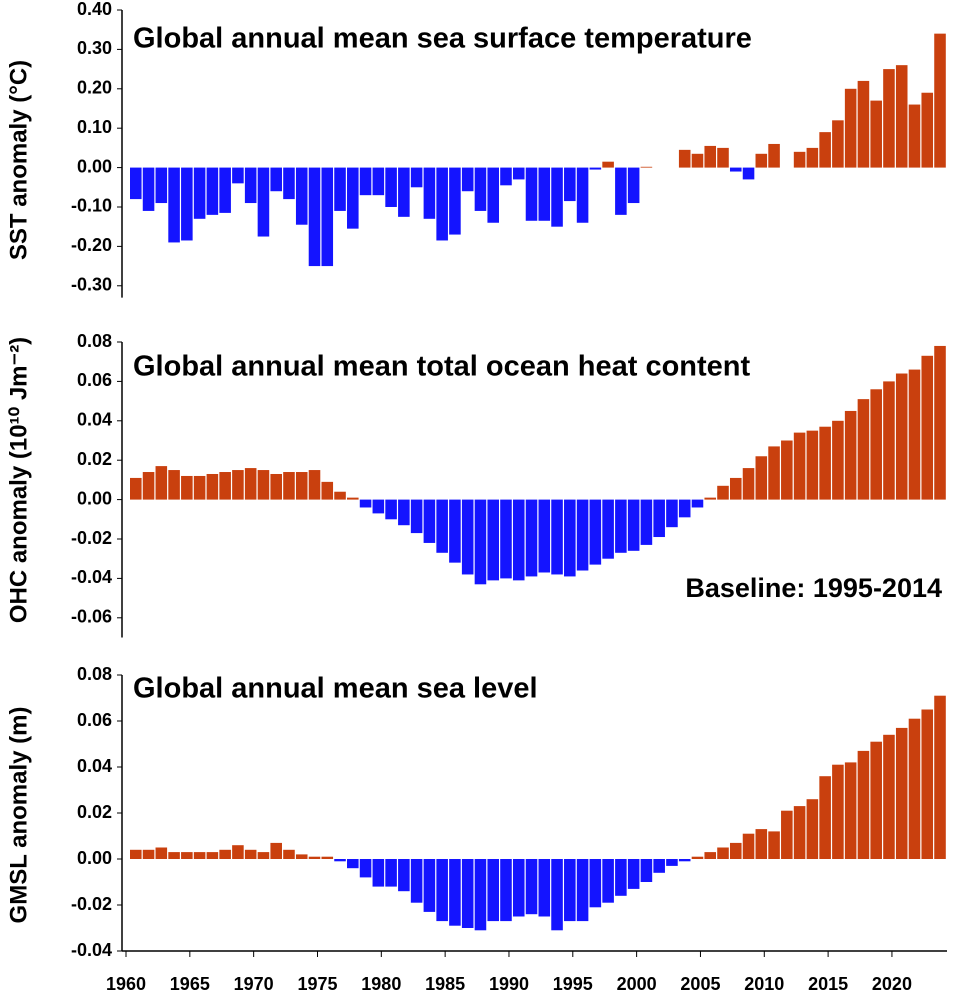  What do you see at coordinates (94, 812) in the screenshot?
I see `y-tick-label: 0.02` at bounding box center [94, 812].